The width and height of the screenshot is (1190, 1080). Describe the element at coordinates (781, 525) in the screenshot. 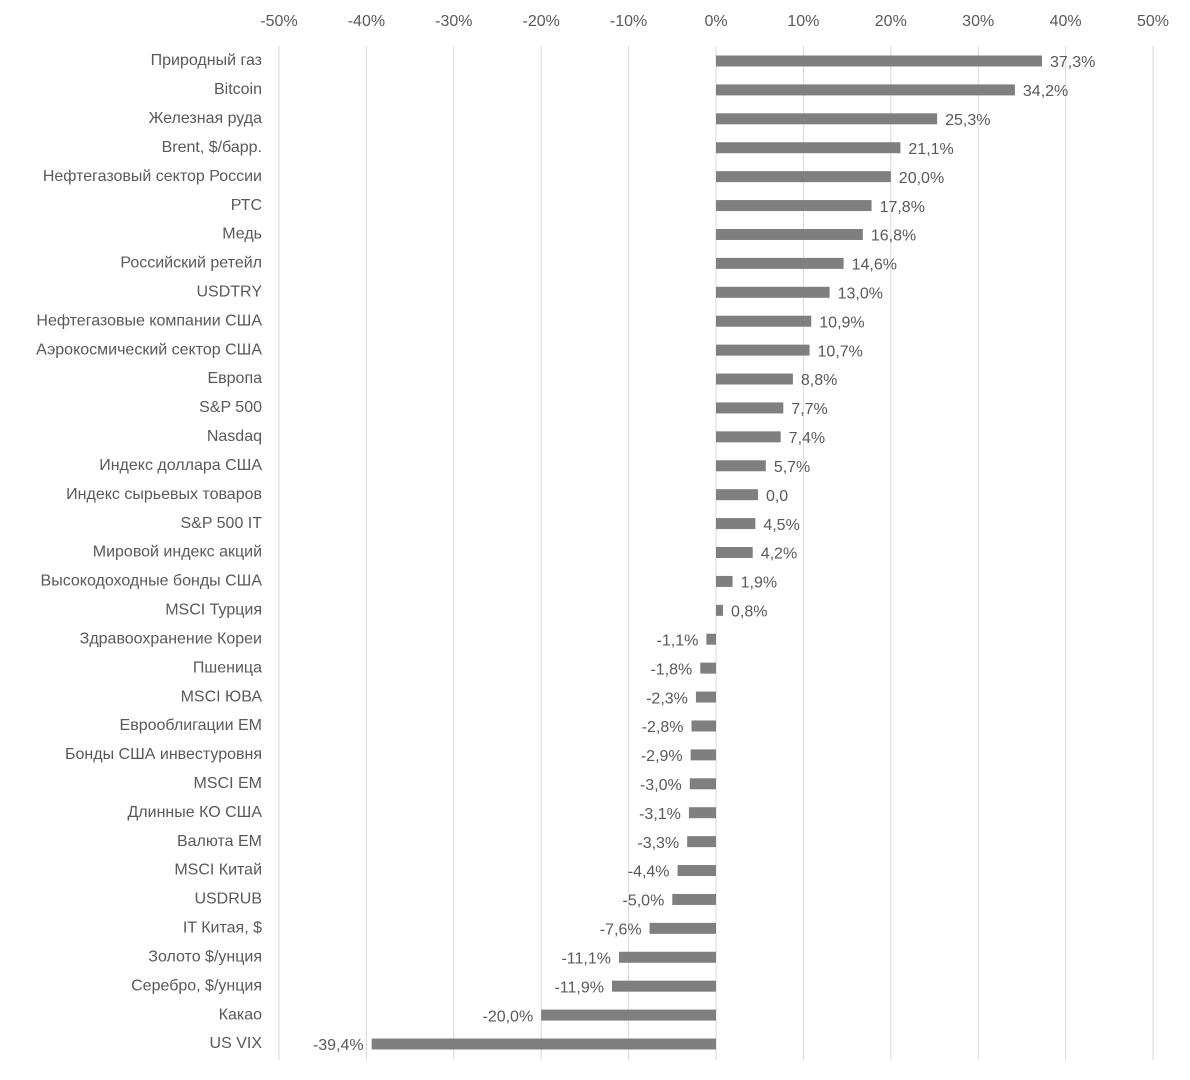

I see `value-label: 4,5%` at that location.